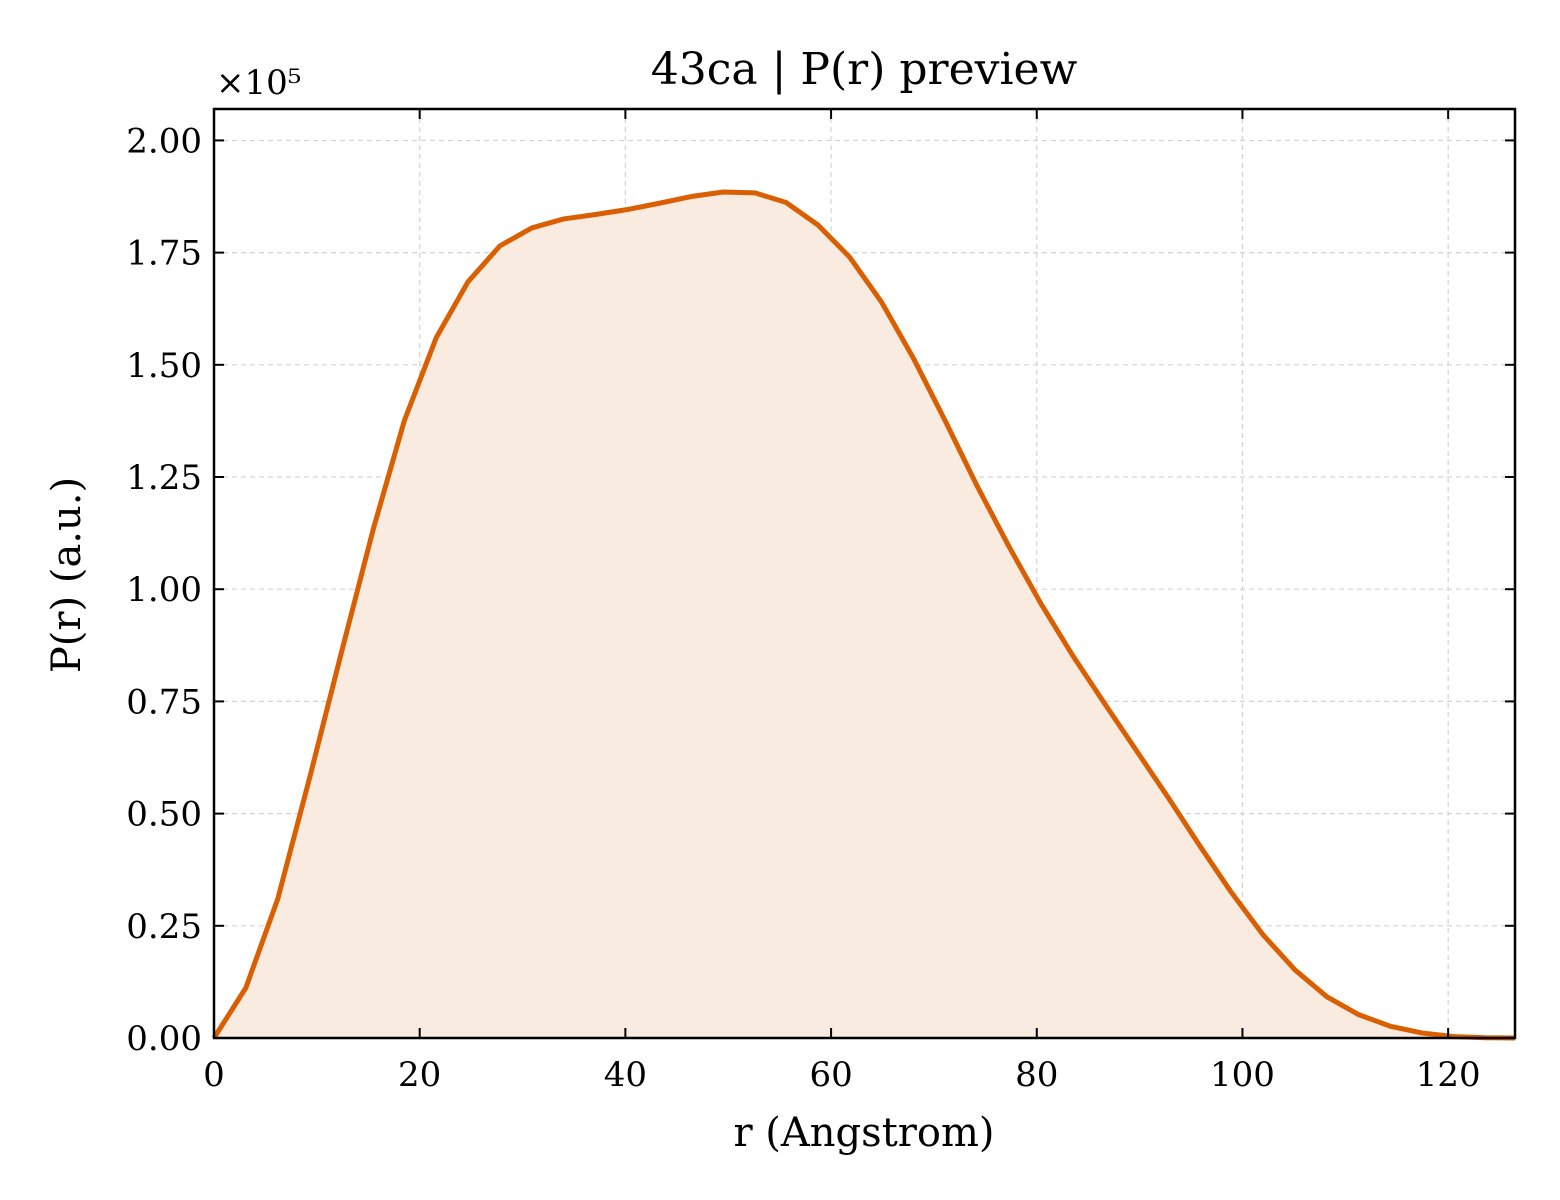  Describe the element at coordinates (164, 702) in the screenshot. I see `y-tick-label: 0.75` at that location.